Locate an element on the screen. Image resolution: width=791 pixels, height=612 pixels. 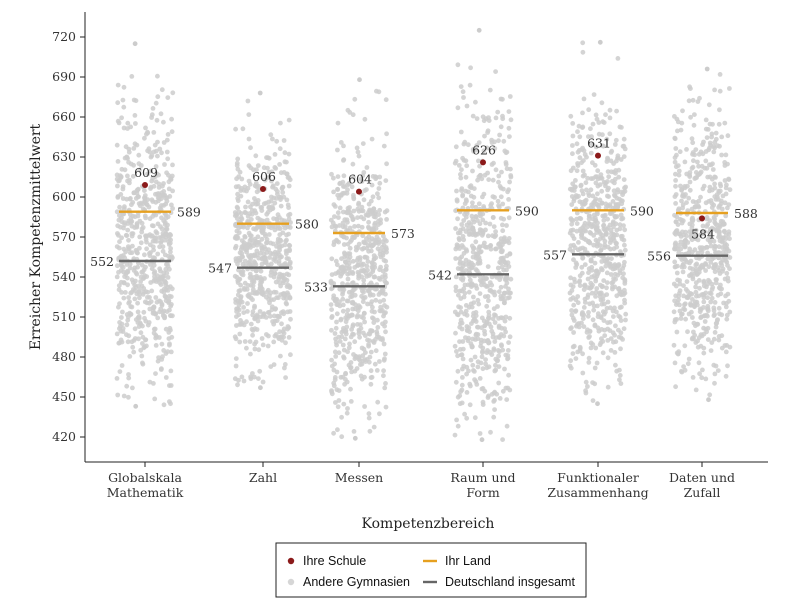
x-tick-label: Zufall is located at coordinates (702, 492).